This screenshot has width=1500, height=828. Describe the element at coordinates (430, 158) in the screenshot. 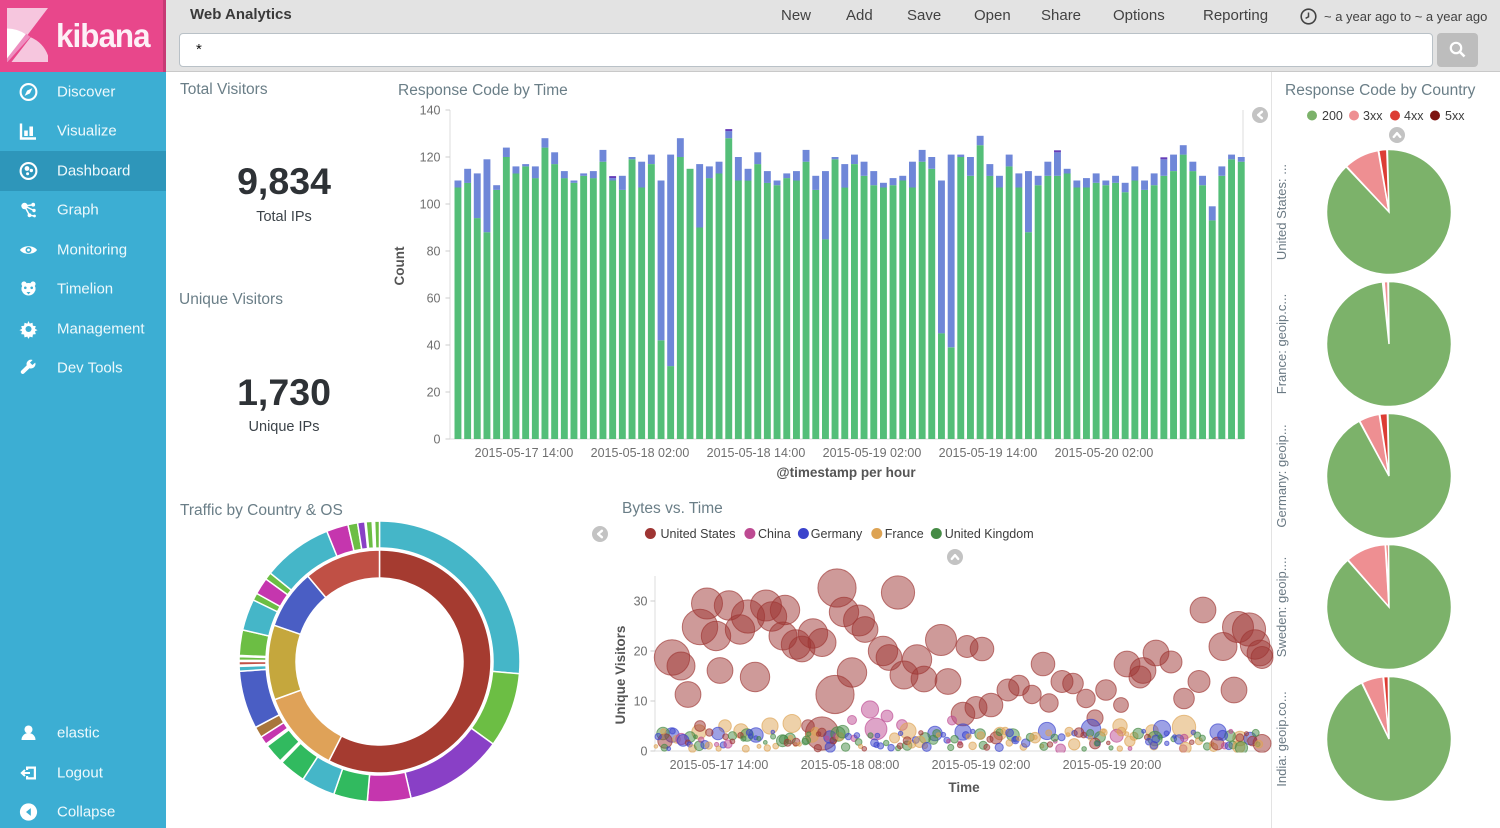

I see `svg-text: 120` at that location.